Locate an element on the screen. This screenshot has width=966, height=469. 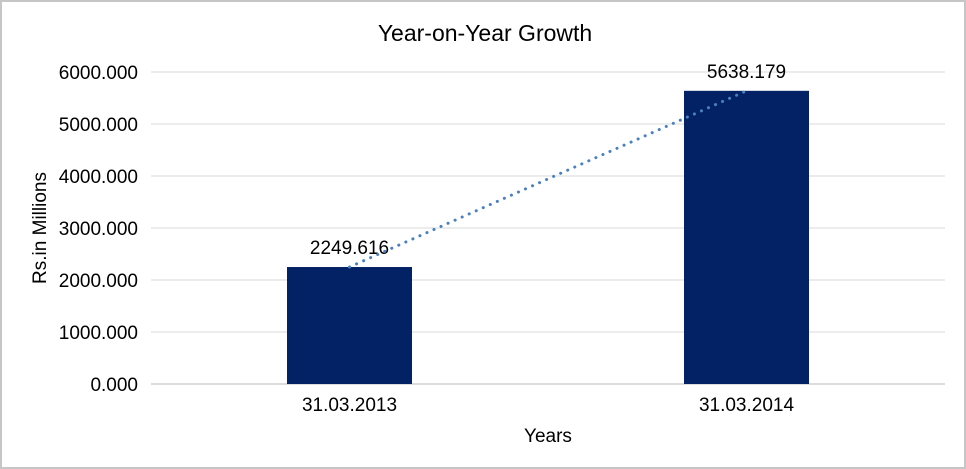
y-tick-label: 3000.000 is located at coordinates (98, 229).